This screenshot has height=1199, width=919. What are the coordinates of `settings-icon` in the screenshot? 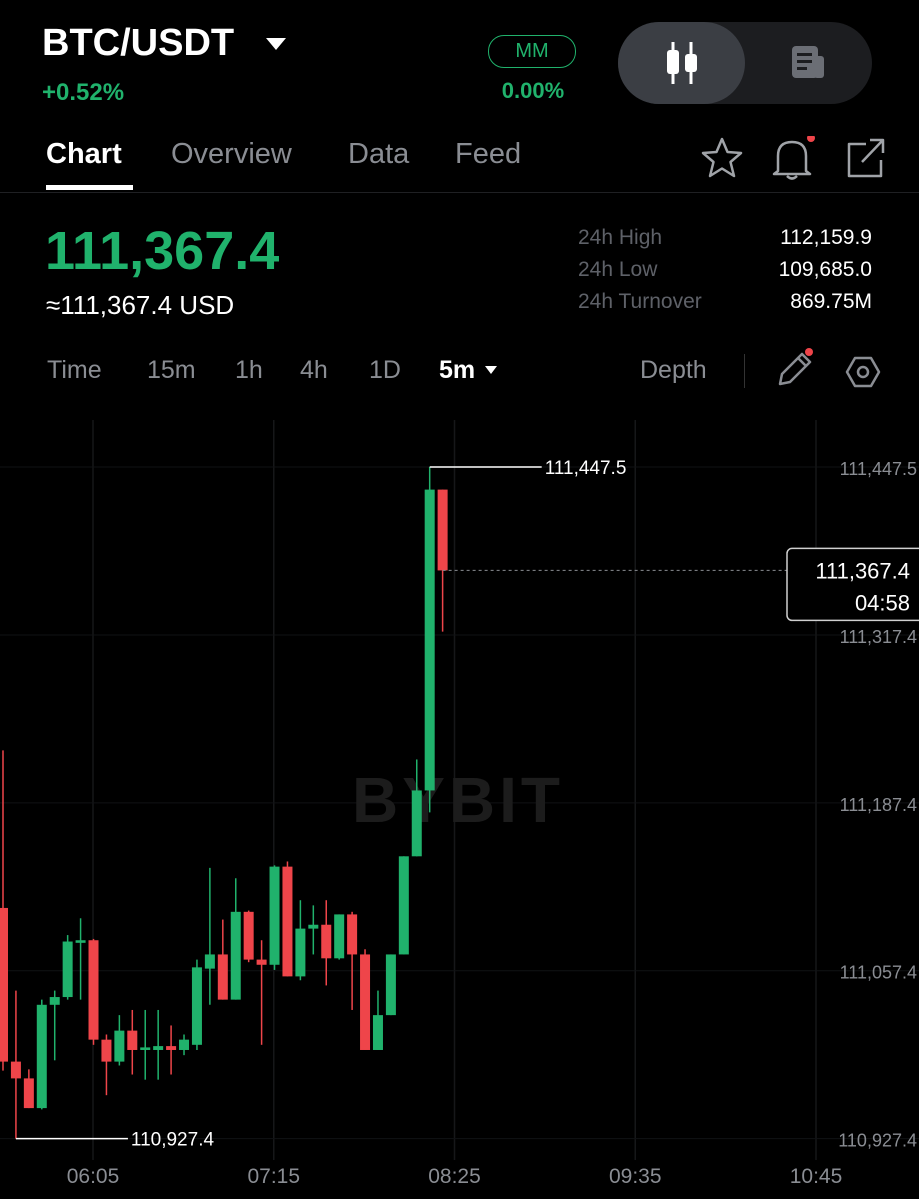 It's located at (863, 372).